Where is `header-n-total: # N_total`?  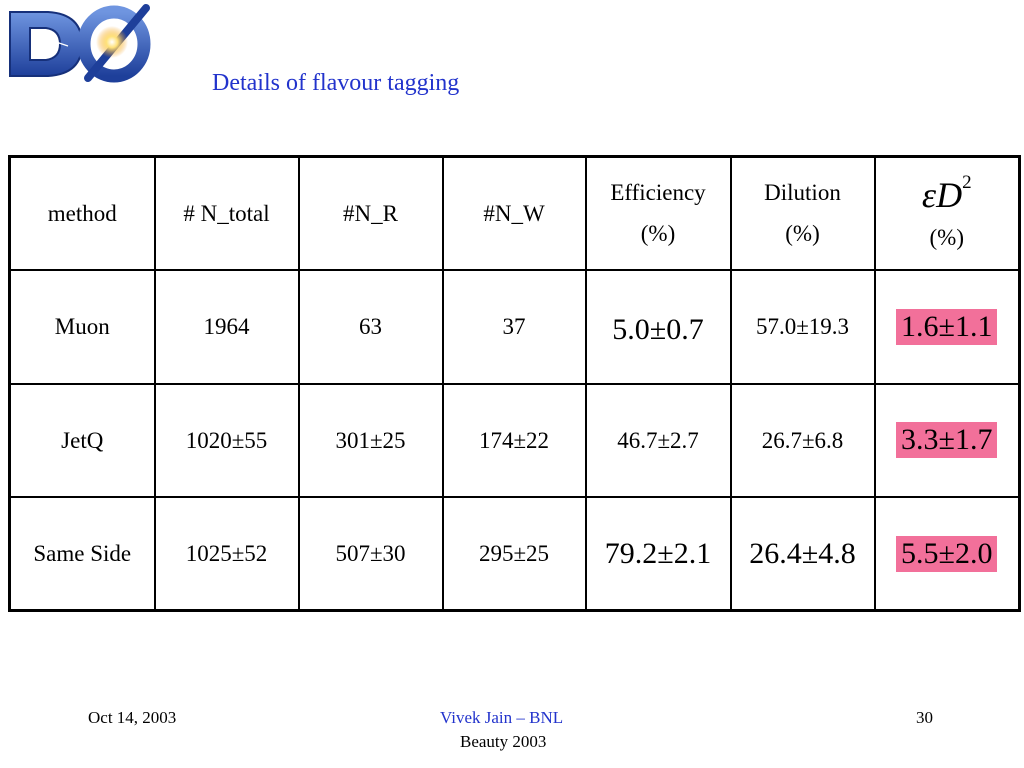
header-n-total: # N_total is located at coordinates (226, 213).